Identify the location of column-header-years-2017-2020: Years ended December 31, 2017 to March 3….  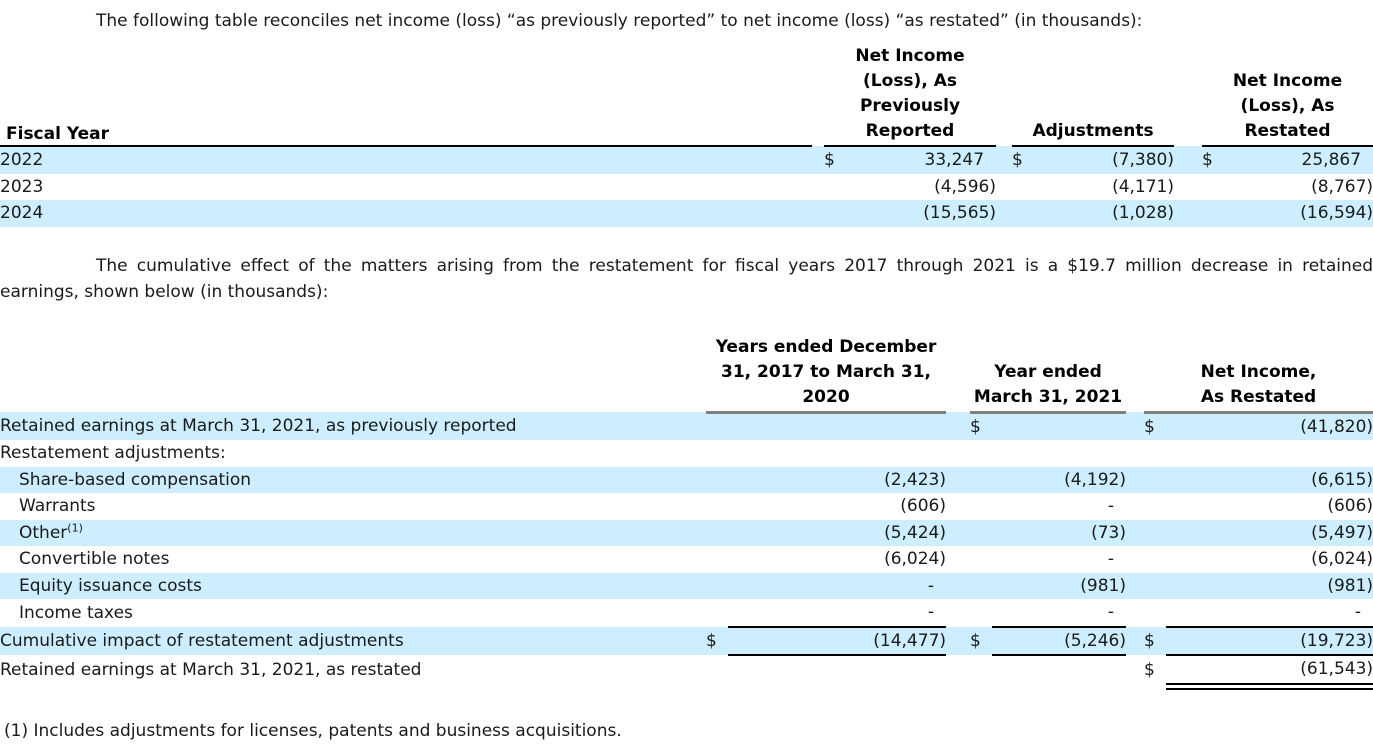
(826, 374).